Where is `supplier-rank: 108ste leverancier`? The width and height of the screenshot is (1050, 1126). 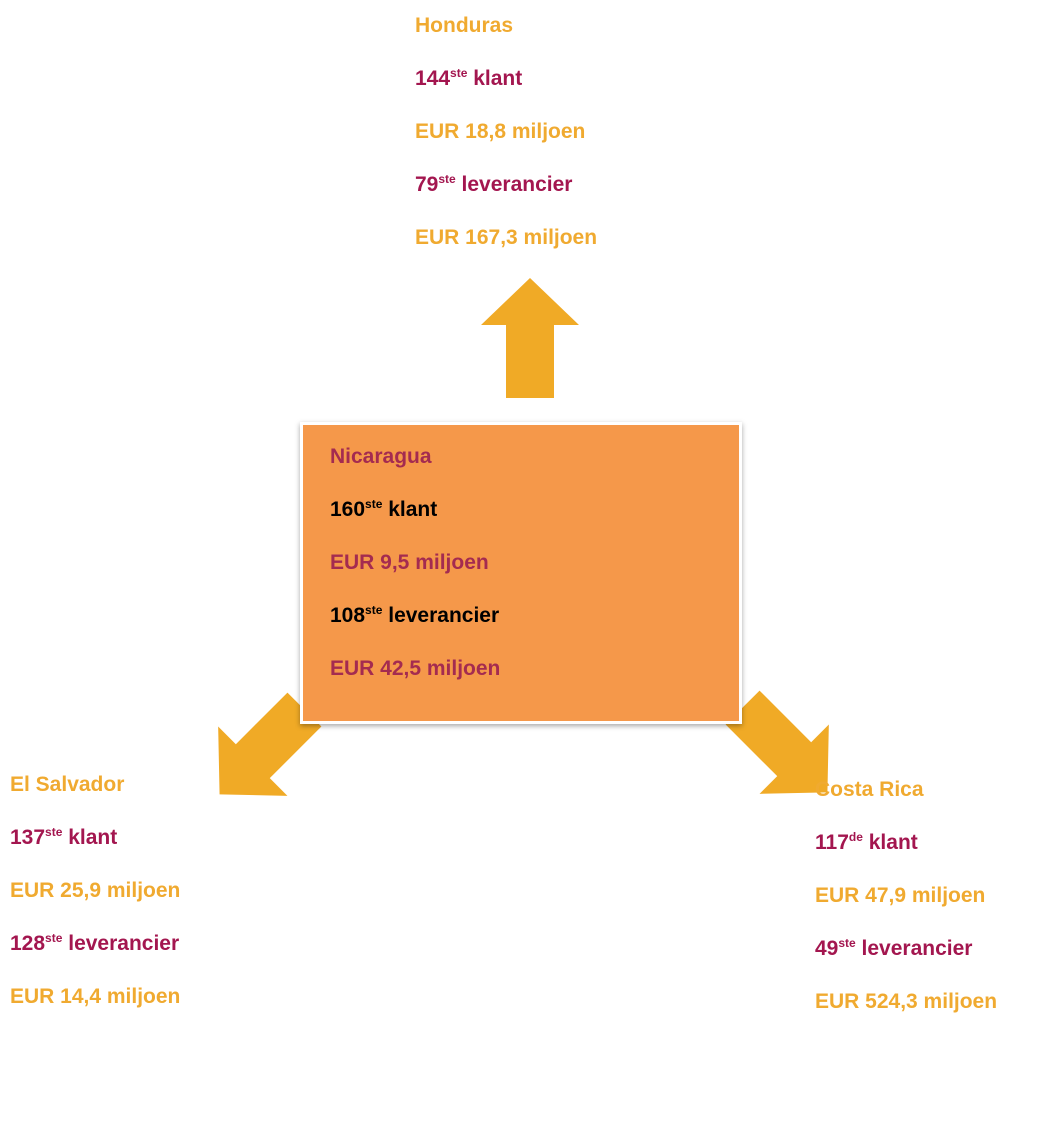
supplier-rank: 108ste leverancier is located at coordinates (414, 616).